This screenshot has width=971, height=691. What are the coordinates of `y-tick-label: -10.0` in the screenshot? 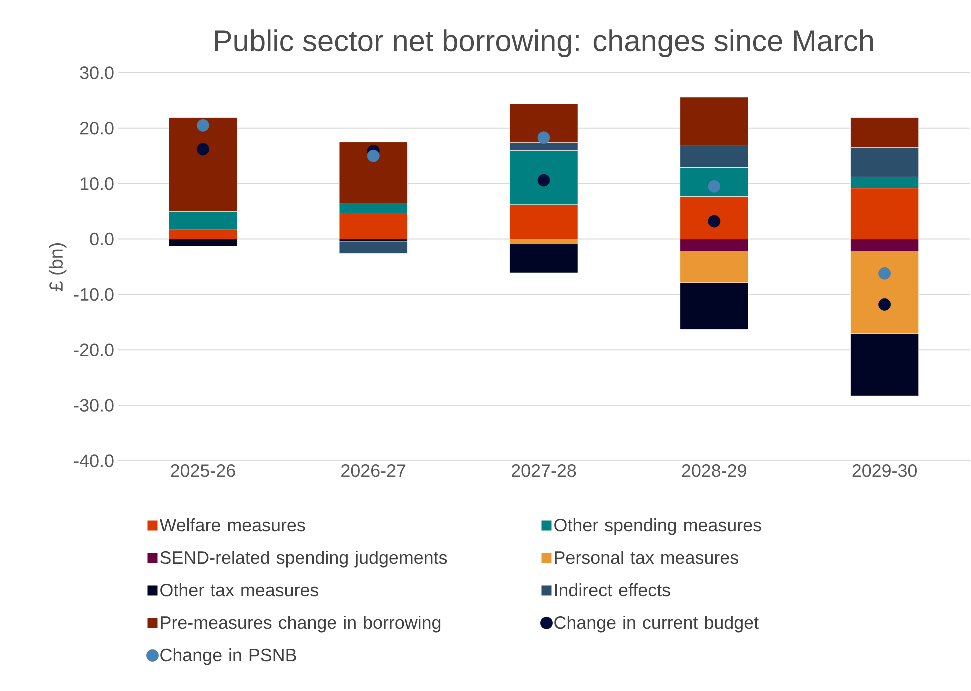 It's located at (94, 295).